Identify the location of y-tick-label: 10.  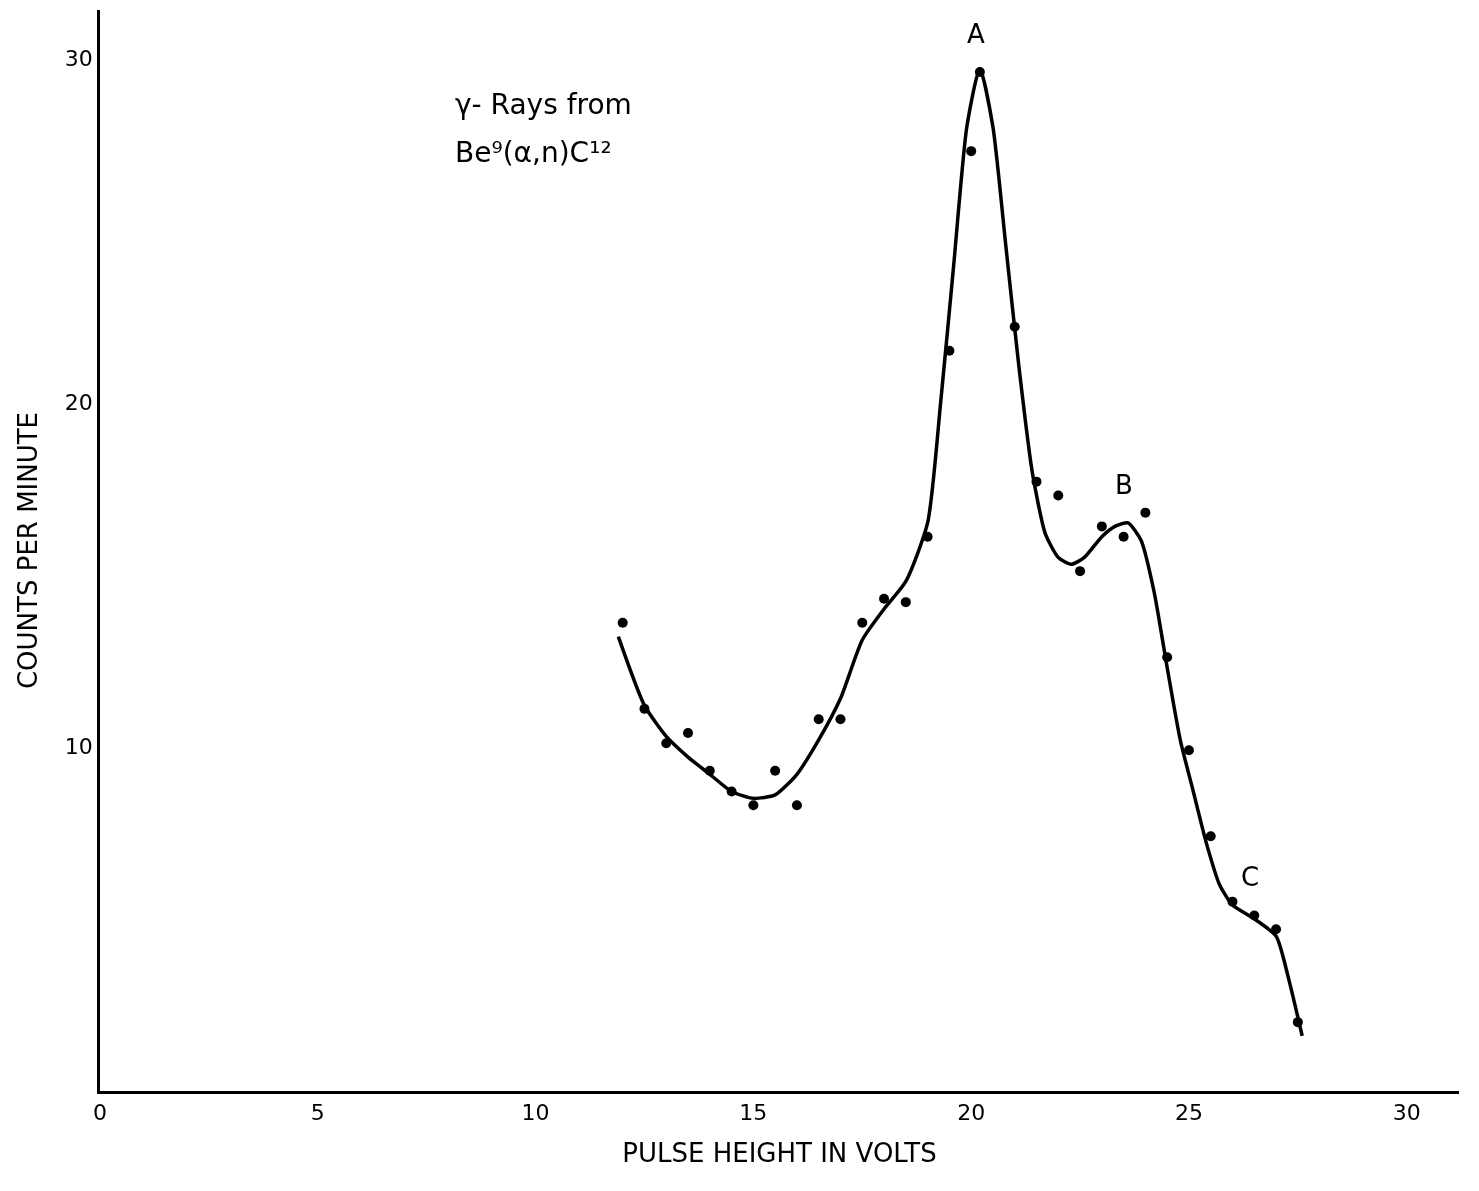
(78, 747).